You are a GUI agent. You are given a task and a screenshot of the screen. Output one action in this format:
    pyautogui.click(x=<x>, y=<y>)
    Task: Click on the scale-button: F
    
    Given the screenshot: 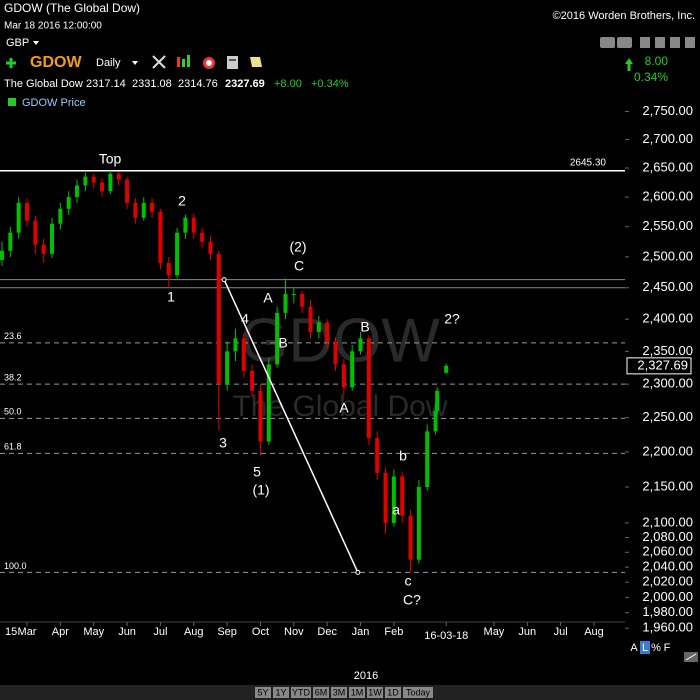 What is the action you would take?
    pyautogui.click(x=667, y=648)
    